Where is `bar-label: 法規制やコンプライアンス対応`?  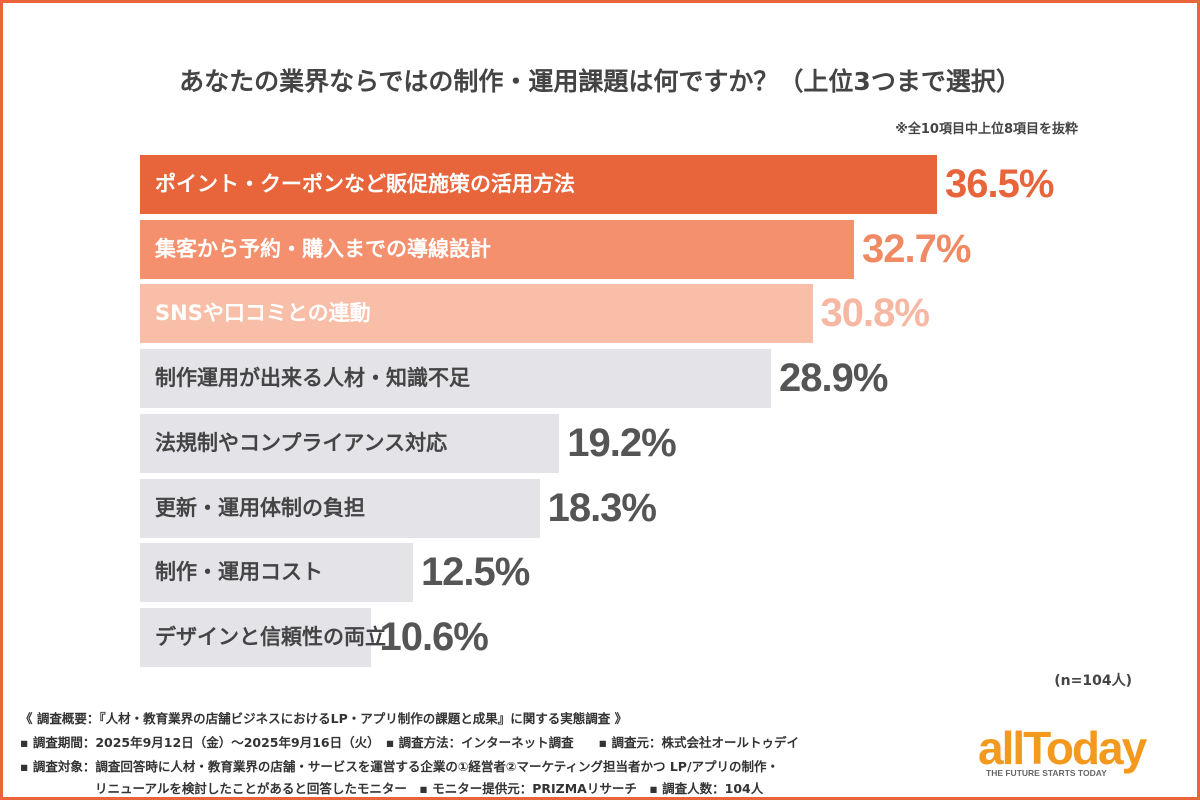 bar-label: 法規制やコンプライアンス対応 is located at coordinates (301, 442).